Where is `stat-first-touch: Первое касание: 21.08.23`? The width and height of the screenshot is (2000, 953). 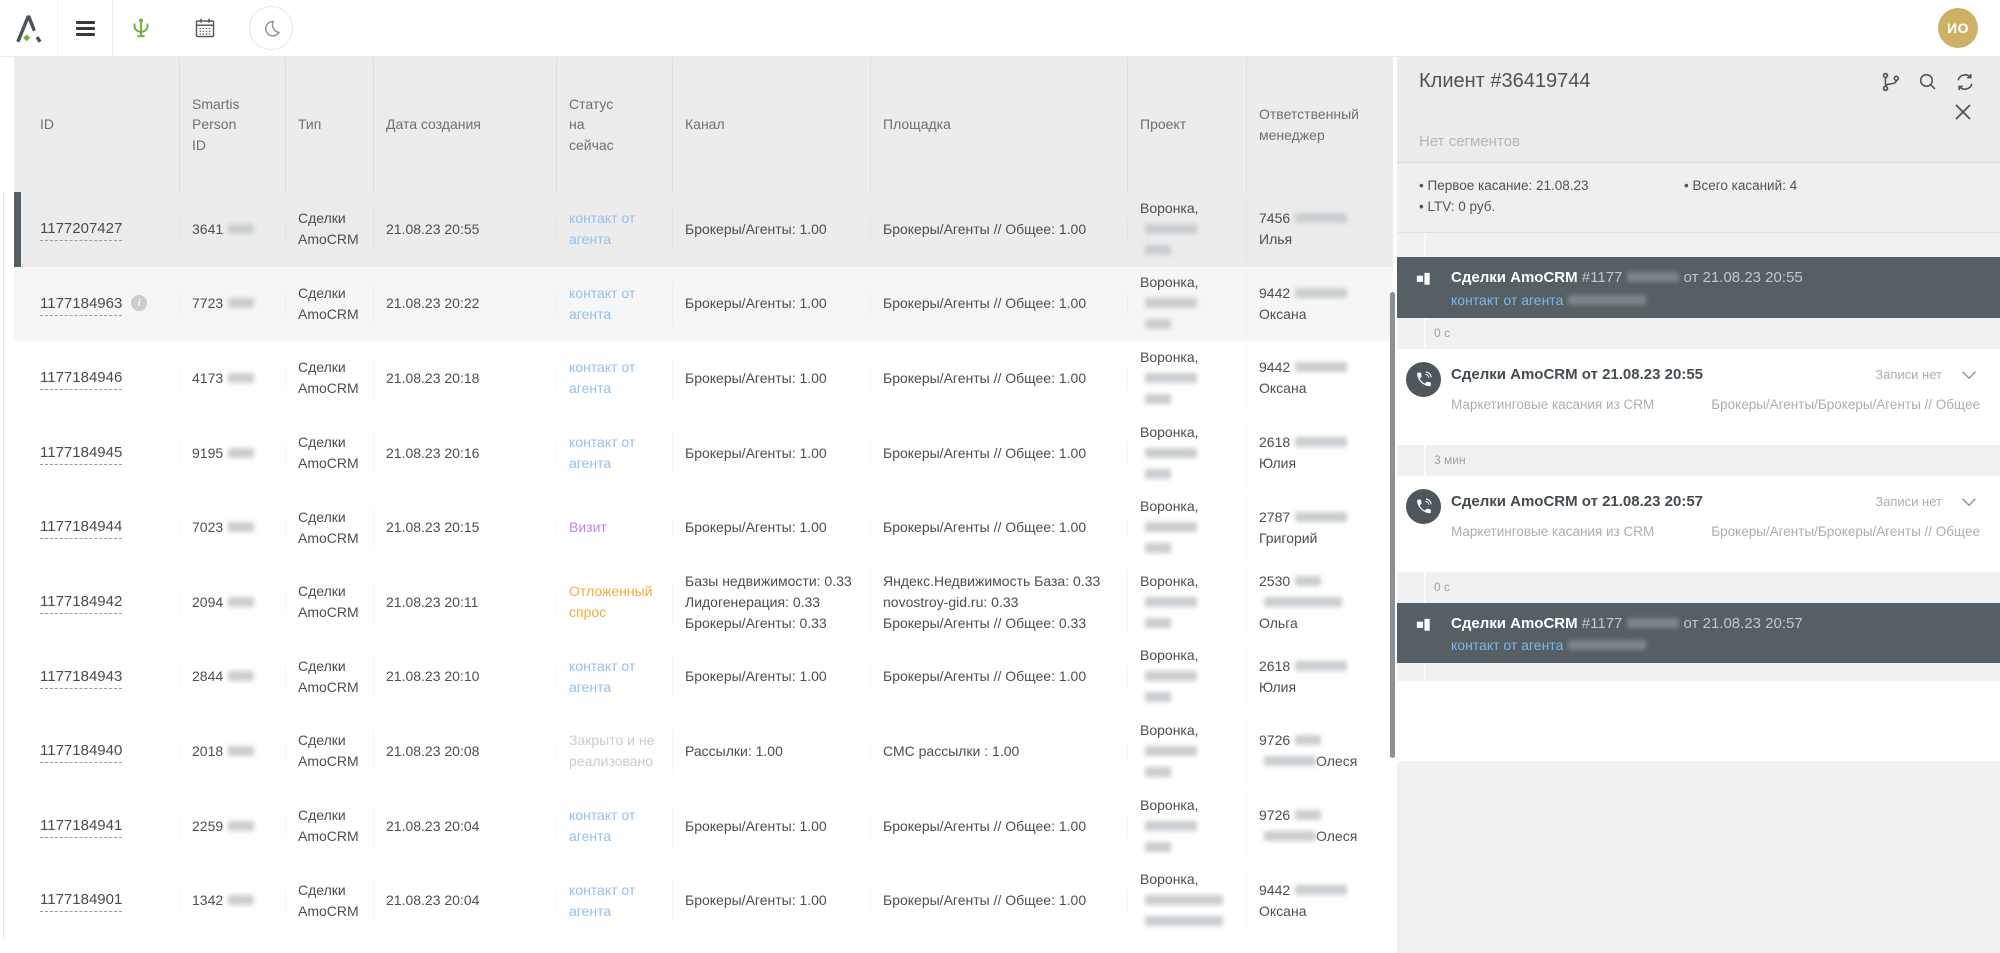
stat-first-touch: Первое касание: 21.08.23 is located at coordinates (1551, 186).